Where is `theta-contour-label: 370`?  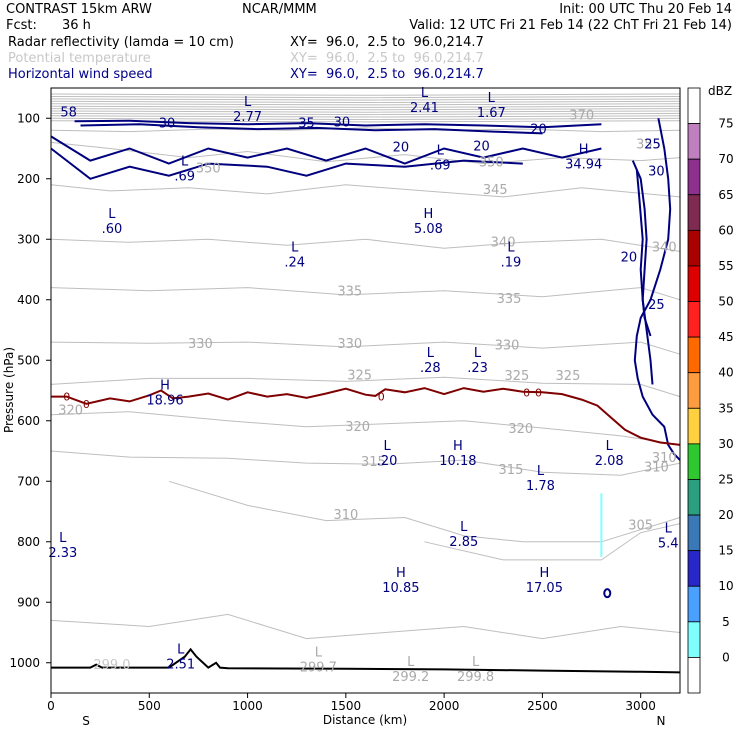 theta-contour-label: 370 is located at coordinates (581, 115).